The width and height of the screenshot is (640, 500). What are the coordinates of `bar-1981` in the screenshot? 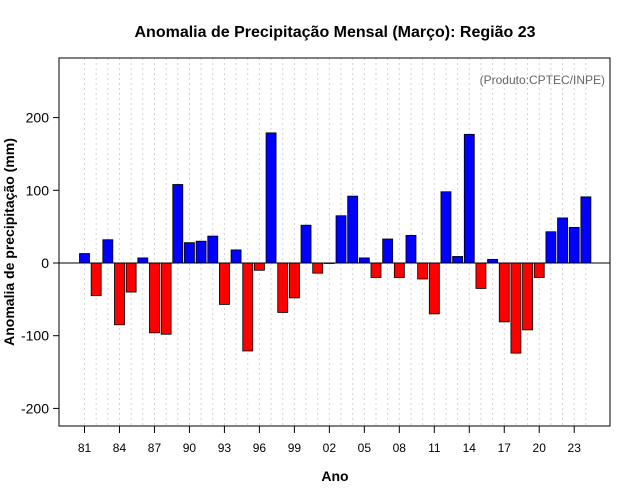 It's located at (84, 258).